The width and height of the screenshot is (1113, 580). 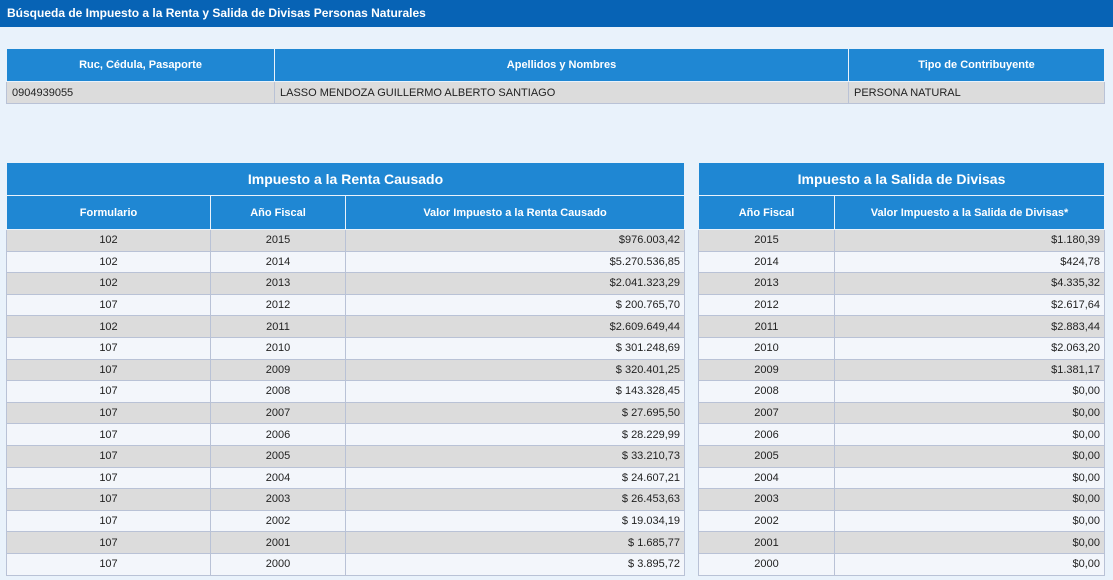 I want to click on value-cell: $ 301.248,69, so click(x=515, y=348).